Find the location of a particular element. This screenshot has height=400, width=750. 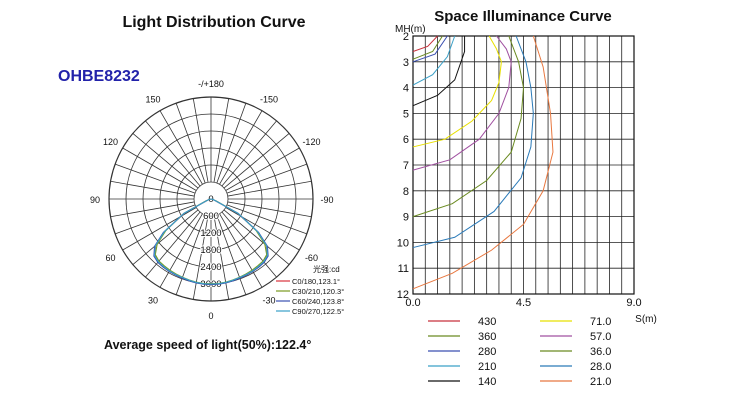

illuminance-legend-label: 21.0 is located at coordinates (600, 382).